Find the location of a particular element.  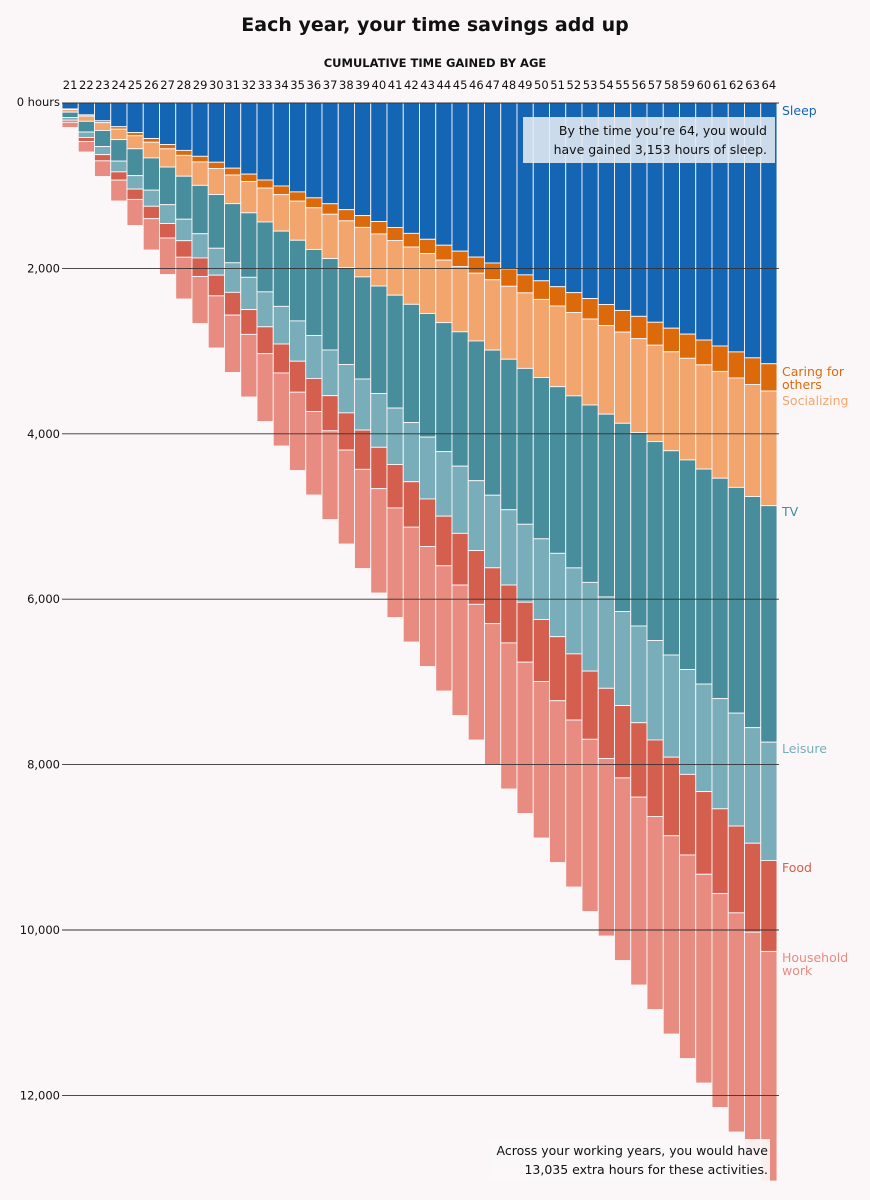

x-tick-label: 22 is located at coordinates (86, 85).